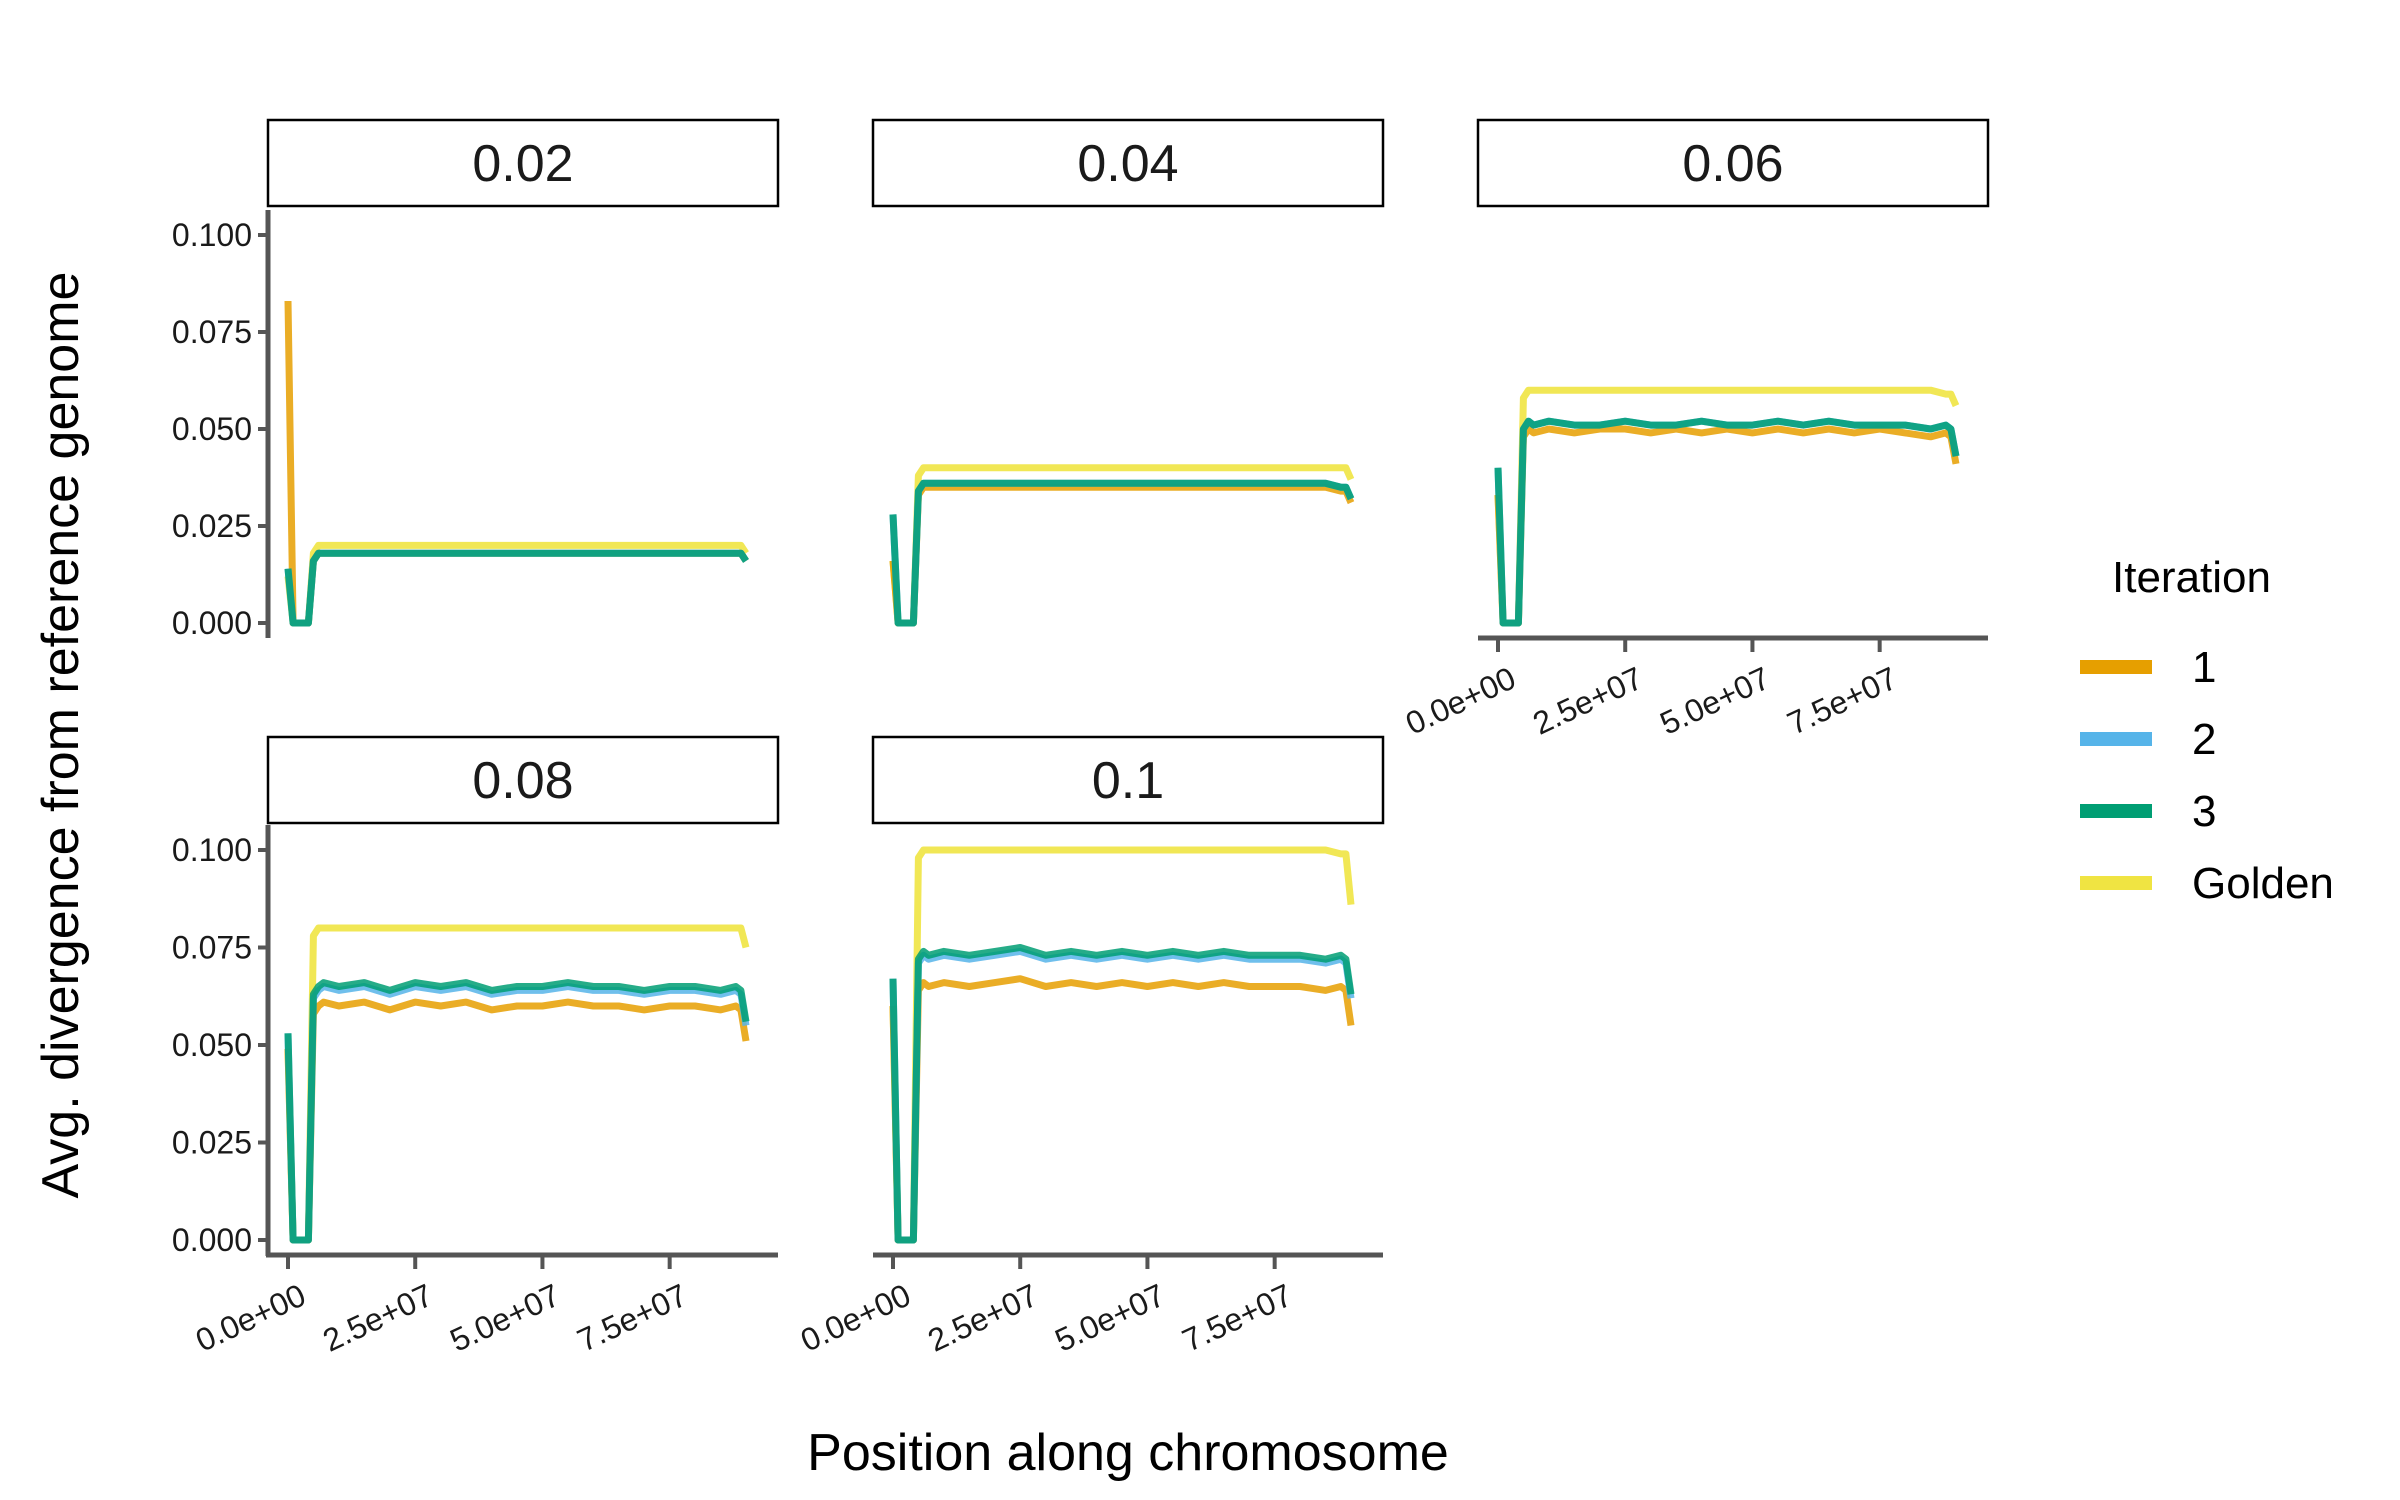 The height and width of the screenshot is (1500, 2400). I want to click on legend-entries: 1 2 3 Golden, so click(2207, 775).